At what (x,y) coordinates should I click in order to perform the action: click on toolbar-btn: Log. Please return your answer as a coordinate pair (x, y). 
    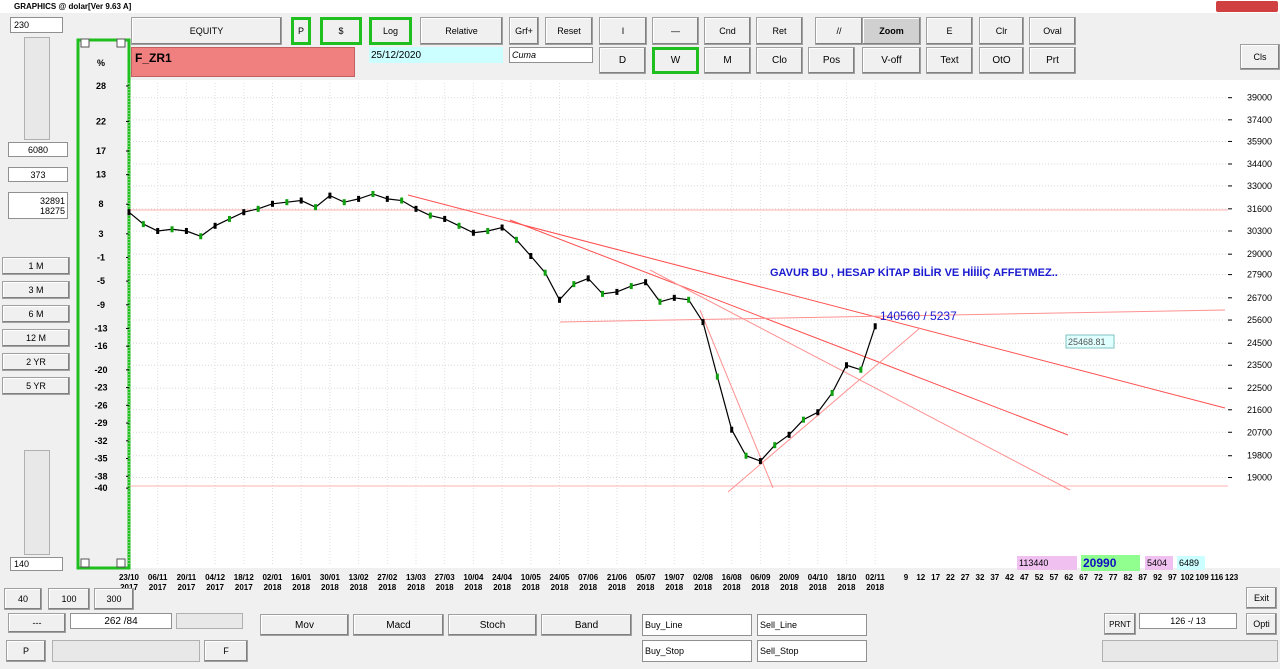
    Looking at the image, I should click on (390, 31).